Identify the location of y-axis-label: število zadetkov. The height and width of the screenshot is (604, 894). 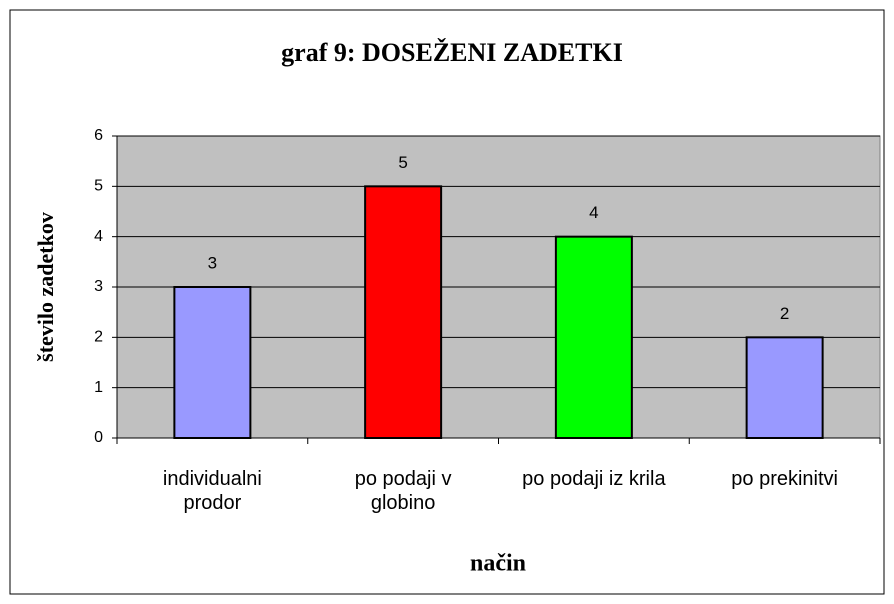
(45, 287).